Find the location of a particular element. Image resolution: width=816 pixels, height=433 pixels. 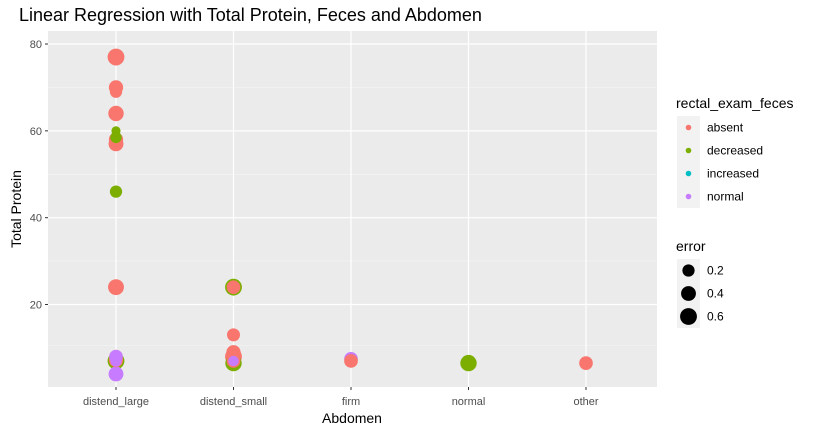

legend-label: 0.6 is located at coordinates (715, 317).